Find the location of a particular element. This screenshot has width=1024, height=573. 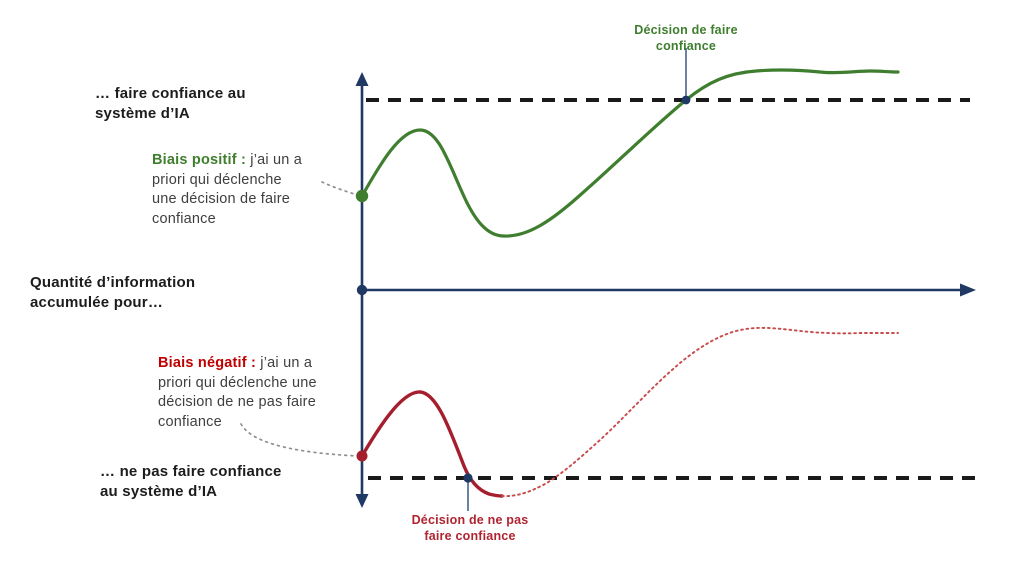

negative-connector-dotted is located at coordinates (299, 440).